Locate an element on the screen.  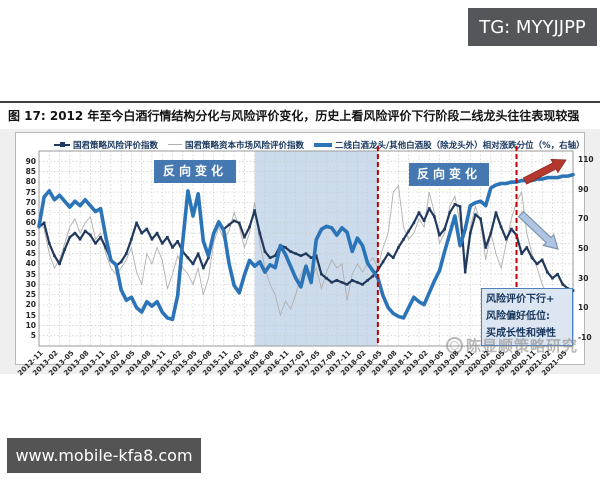
legend-item-capital-market-risk-index: 国君策略资本市场风险评价指数 is located at coordinates (236, 145).